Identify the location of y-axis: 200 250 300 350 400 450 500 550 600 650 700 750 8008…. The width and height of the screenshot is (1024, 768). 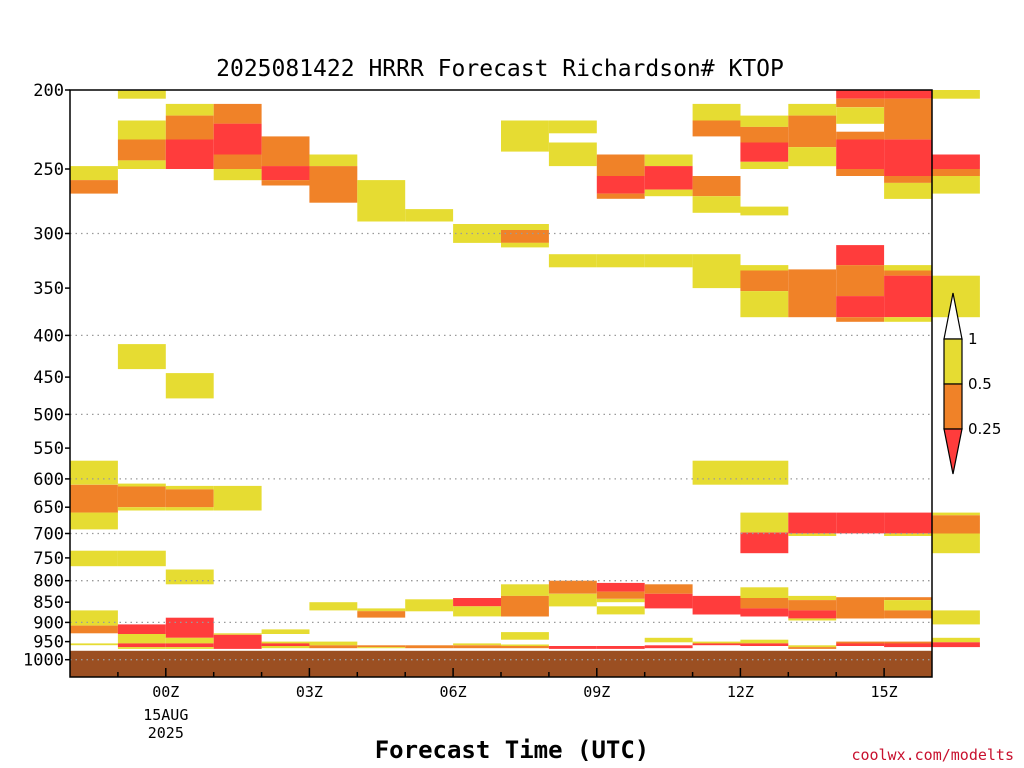
(46, 376).